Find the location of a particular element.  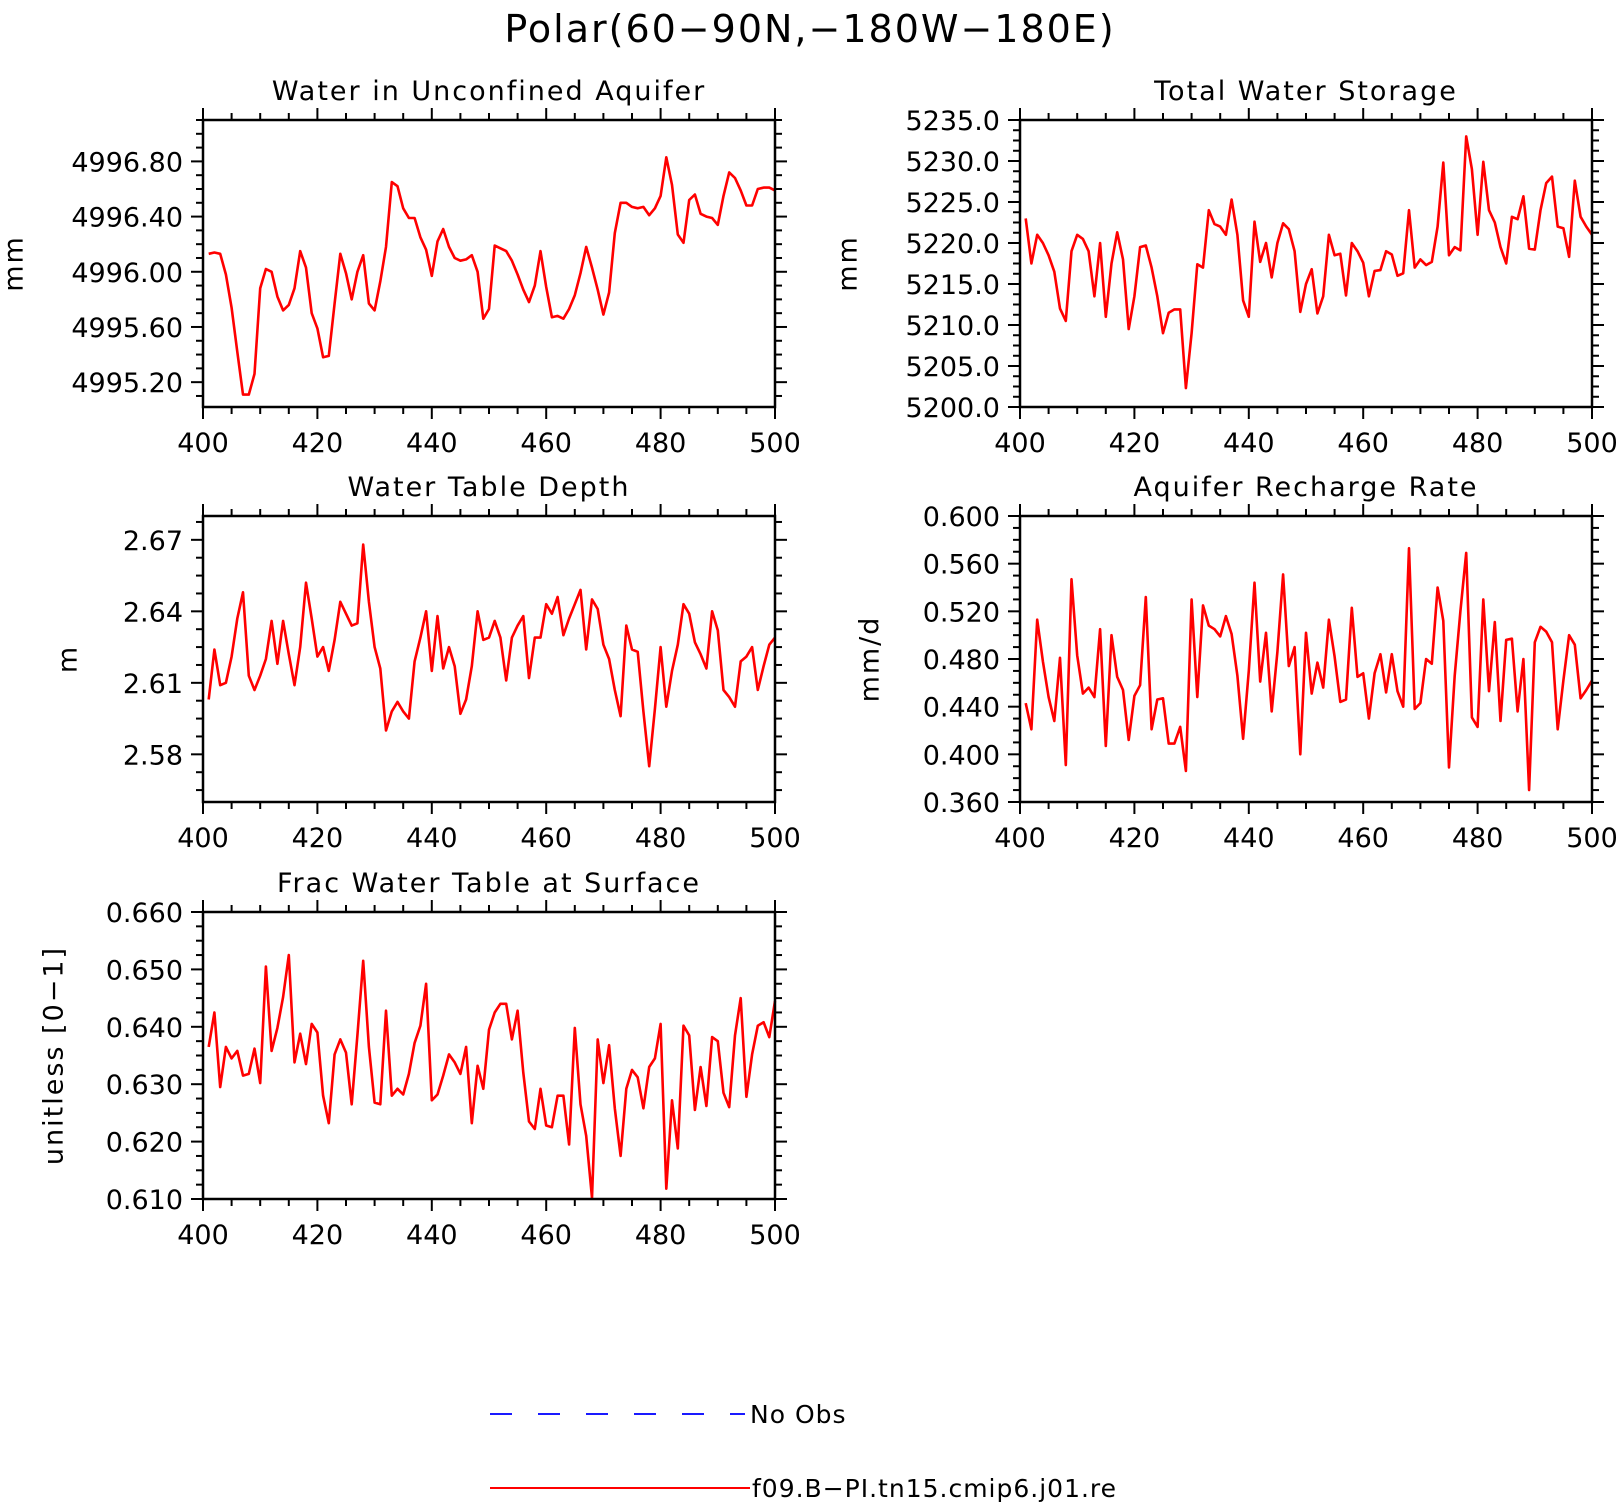

y-tick-label: 5205.0 is located at coordinates (953, 367).